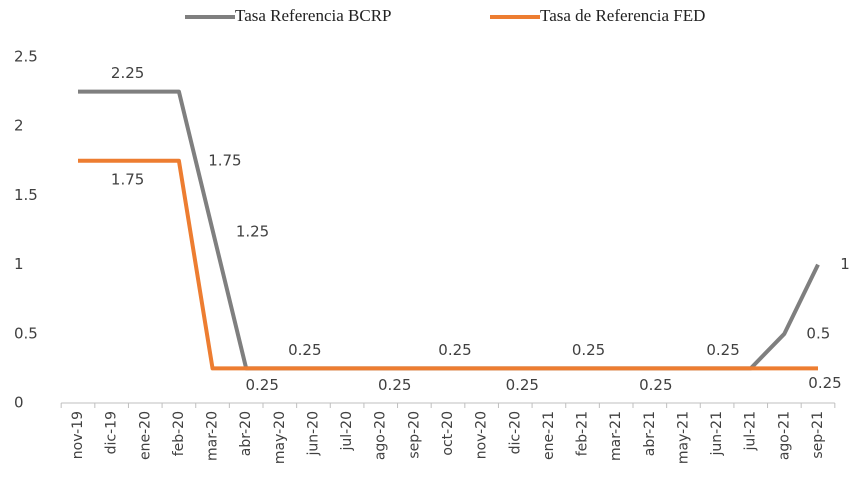 The width and height of the screenshot is (851, 481). I want to click on x-tick-label: may-20, so click(280, 437).